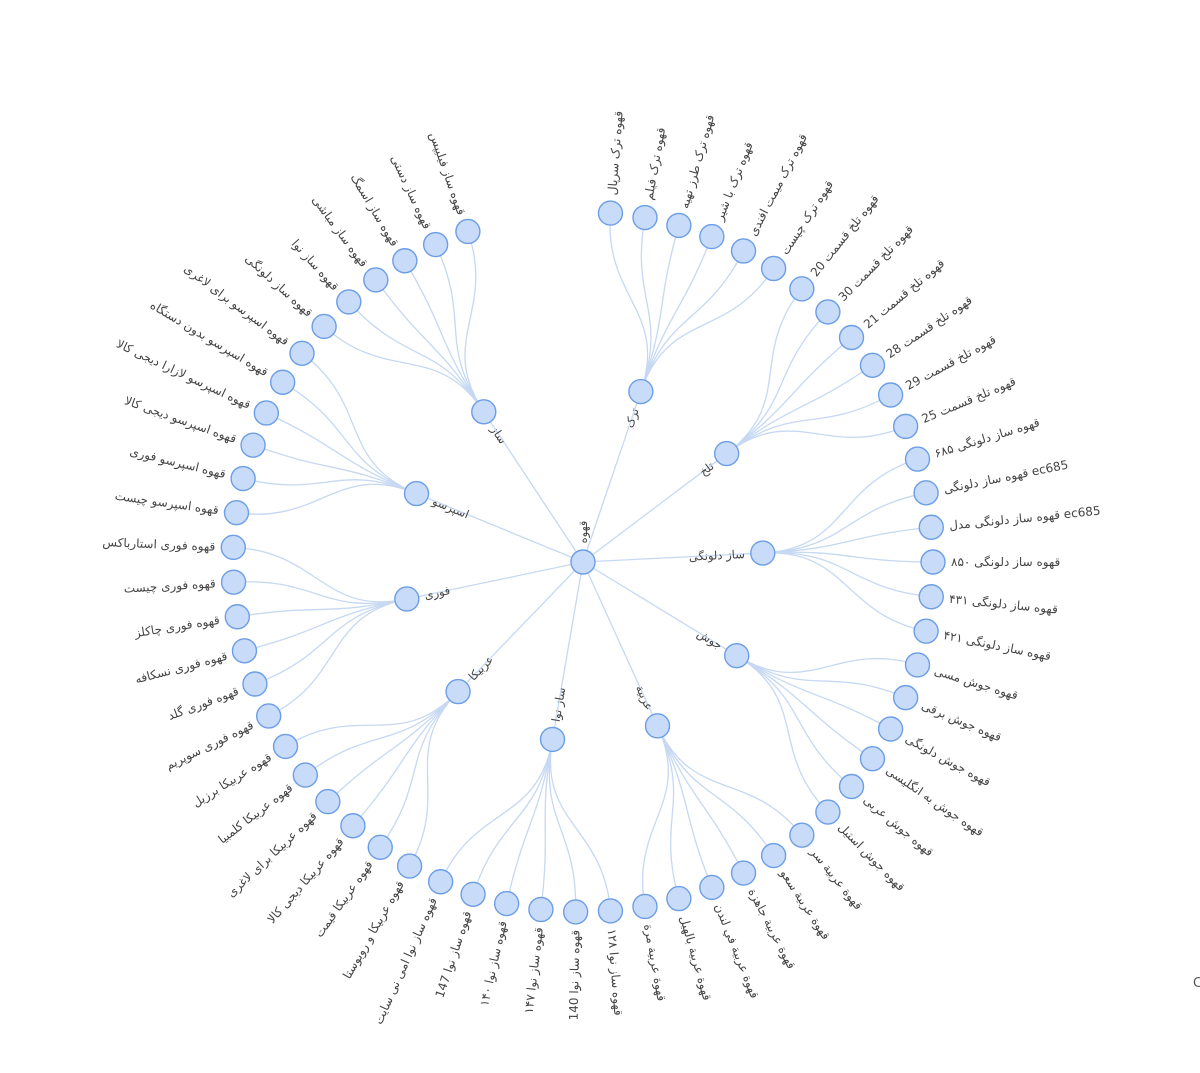 This screenshot has width=1200, height=1073. What do you see at coordinates (692, 176) in the screenshot?
I see `leaf-node: قهوه ترک طرز تهیه` at bounding box center [692, 176].